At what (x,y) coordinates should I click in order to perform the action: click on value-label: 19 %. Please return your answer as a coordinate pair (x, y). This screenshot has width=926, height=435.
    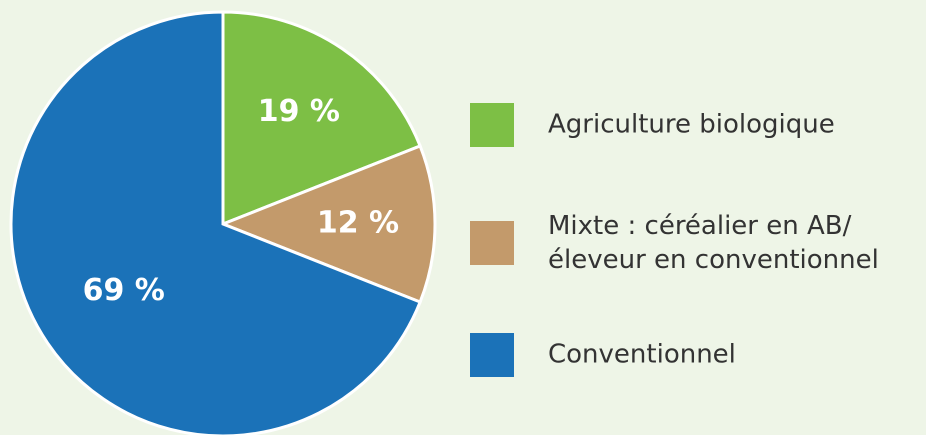
    Looking at the image, I should click on (299, 111).